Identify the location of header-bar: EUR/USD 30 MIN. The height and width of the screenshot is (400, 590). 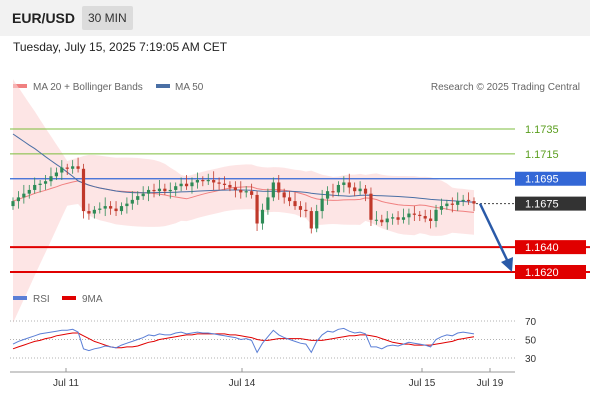
(295, 18).